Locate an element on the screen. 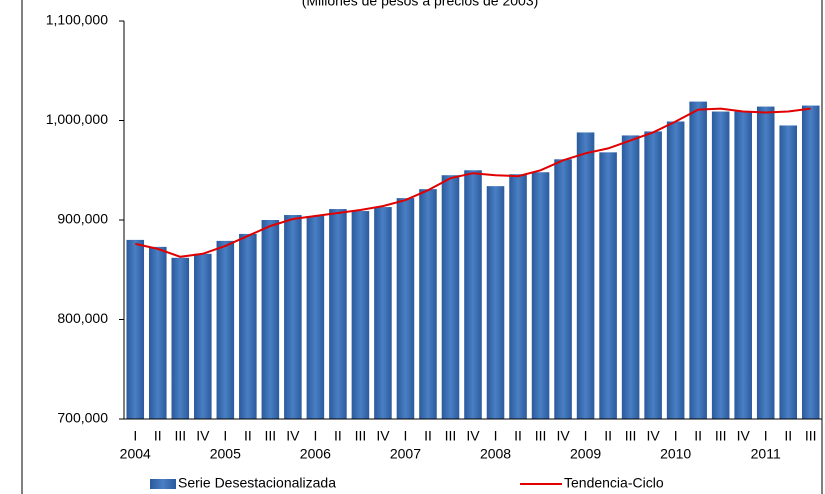  year-label: 2006 is located at coordinates (315, 454).